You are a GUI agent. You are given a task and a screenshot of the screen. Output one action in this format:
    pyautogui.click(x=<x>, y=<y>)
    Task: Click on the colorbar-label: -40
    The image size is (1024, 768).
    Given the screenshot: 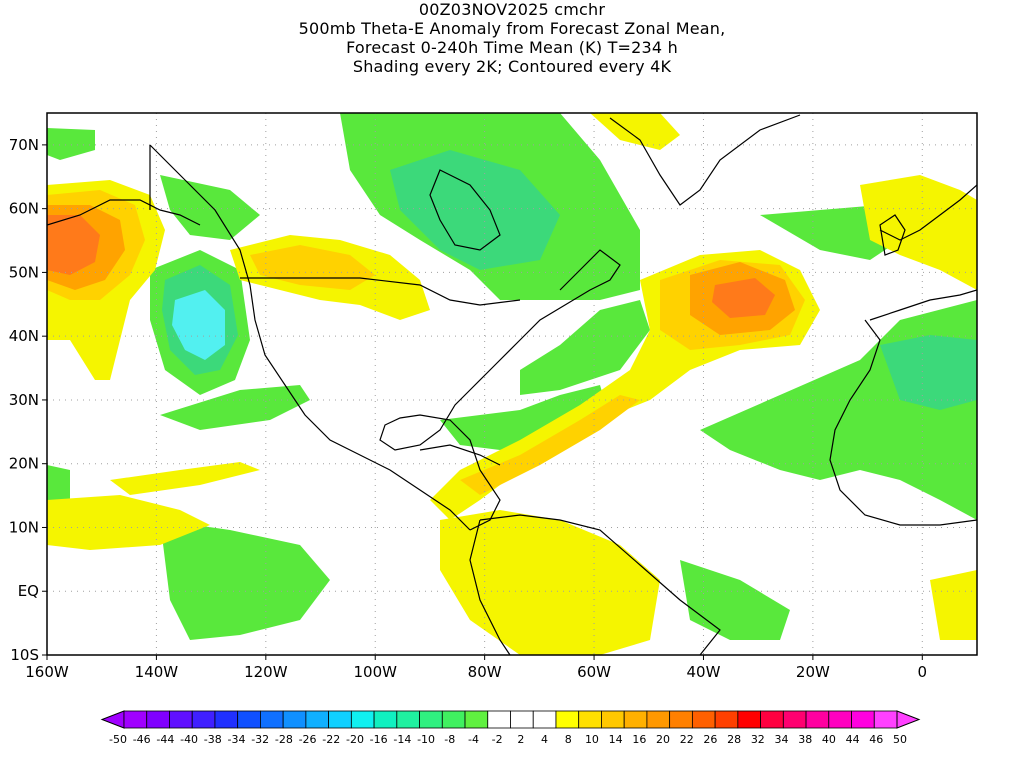 What is the action you would take?
    pyautogui.click(x=189, y=739)
    